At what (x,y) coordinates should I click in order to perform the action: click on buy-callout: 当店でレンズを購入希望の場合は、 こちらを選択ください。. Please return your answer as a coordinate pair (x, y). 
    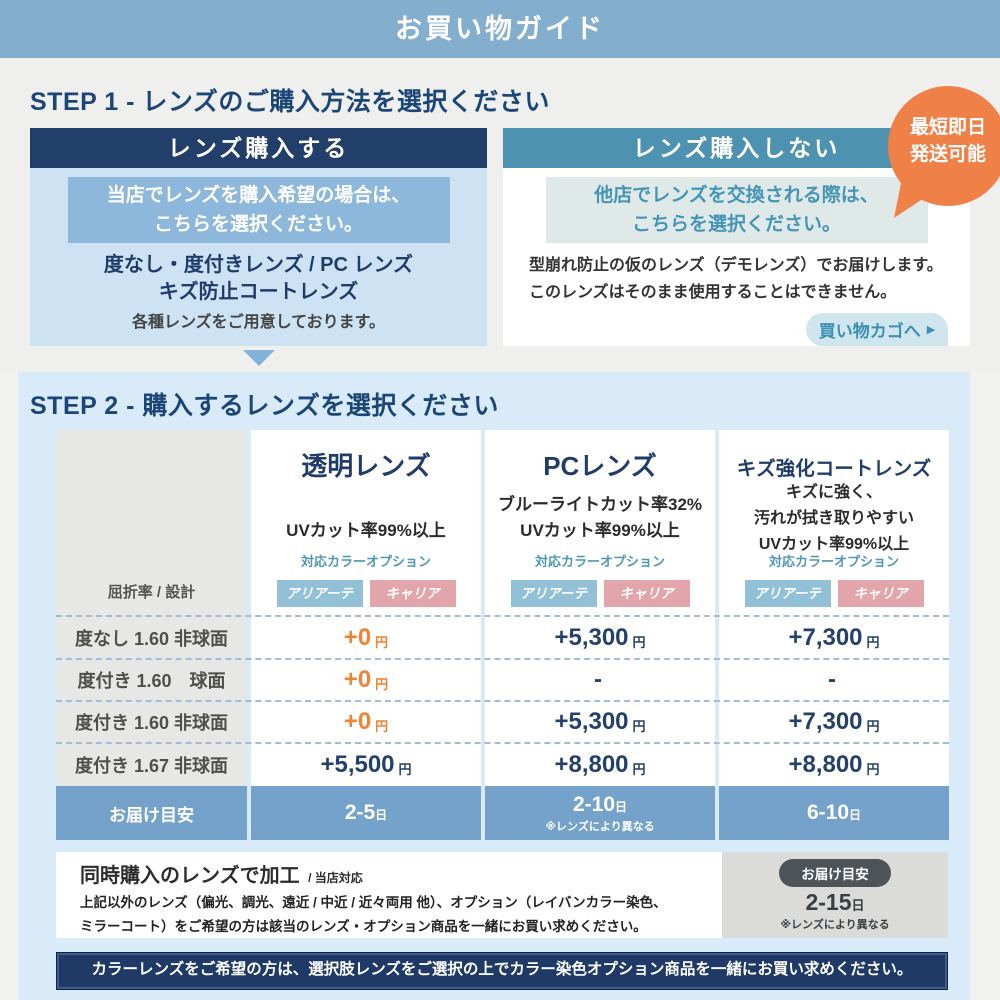
    Looking at the image, I should click on (258, 210).